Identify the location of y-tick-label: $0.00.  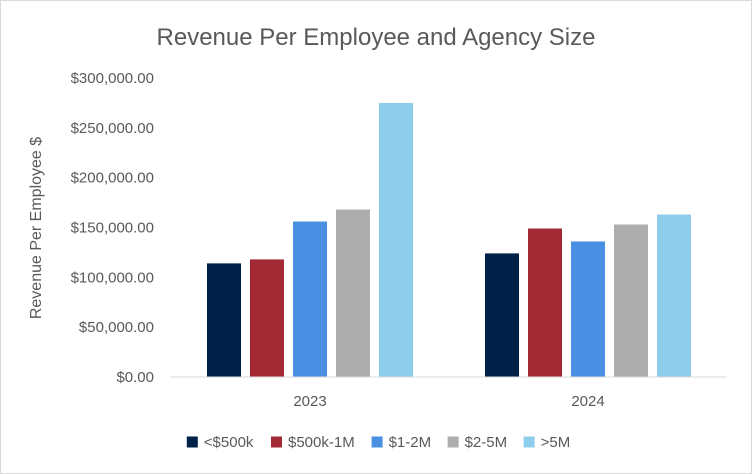
(135, 377).